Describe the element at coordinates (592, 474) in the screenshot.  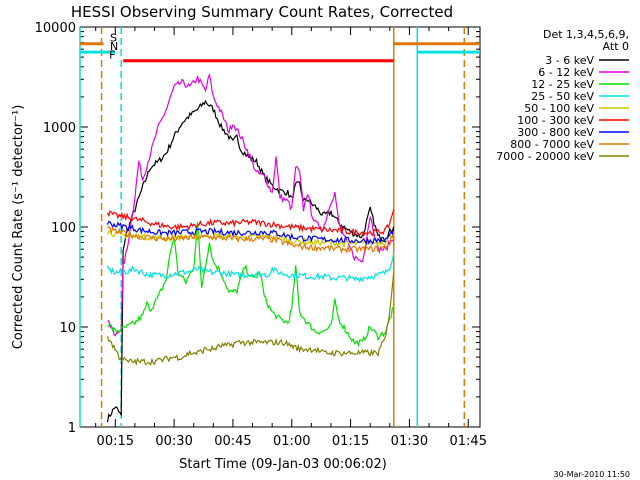
I see `timestamp-stamp: 30-Mar-2010 11:50` at that location.